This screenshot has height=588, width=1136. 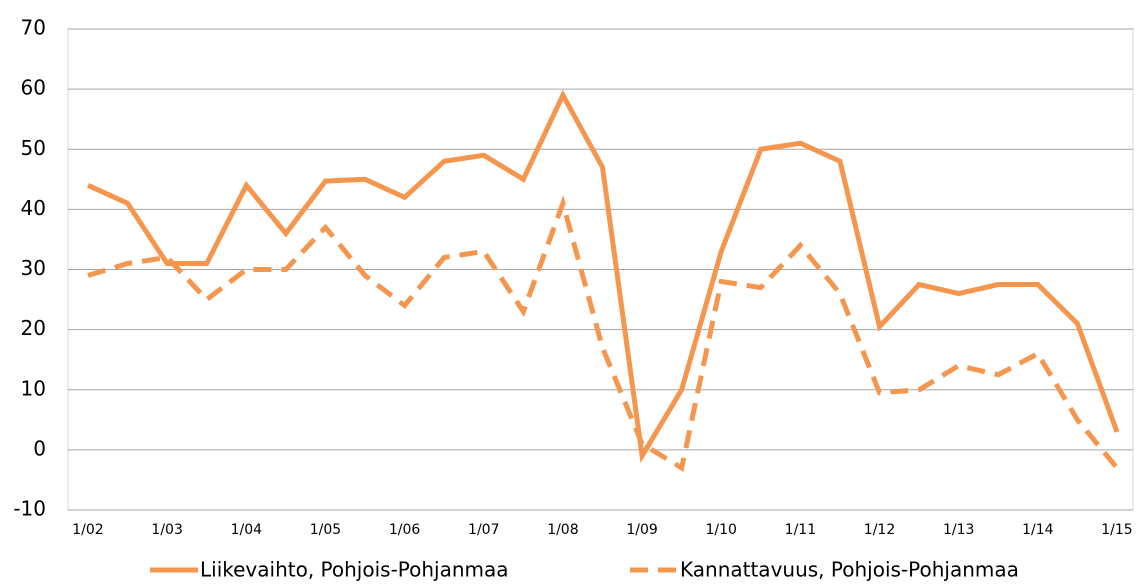 I want to click on x-tick-label: 1/07, so click(x=483, y=530).